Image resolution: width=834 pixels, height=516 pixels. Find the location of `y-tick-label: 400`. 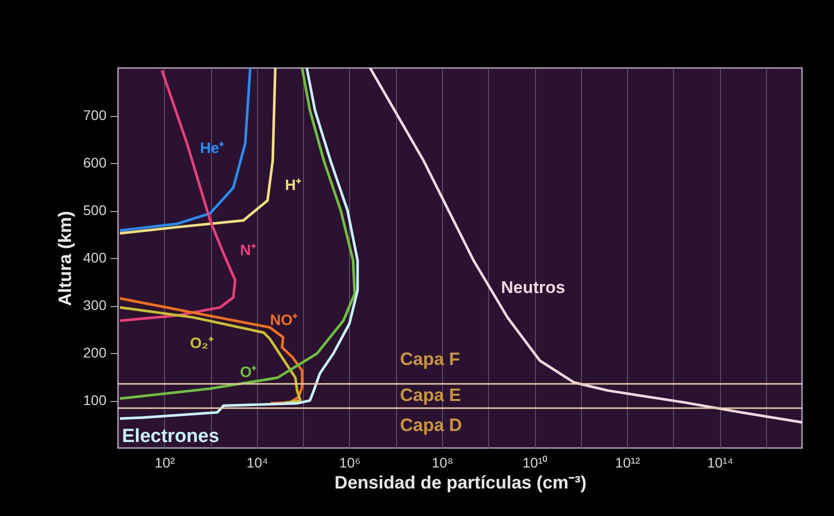

y-tick-label: 400 is located at coordinates (95, 258).